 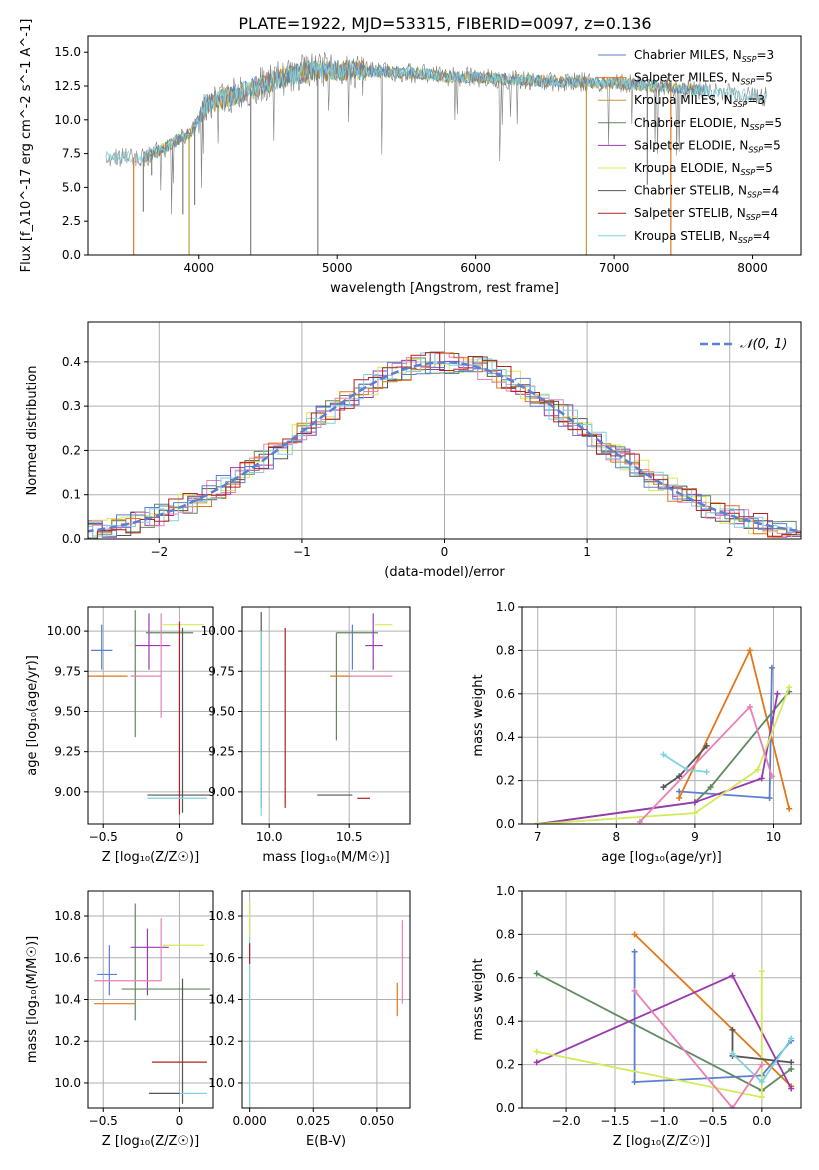 I want to click on residual-histogram, so click(x=444, y=445).